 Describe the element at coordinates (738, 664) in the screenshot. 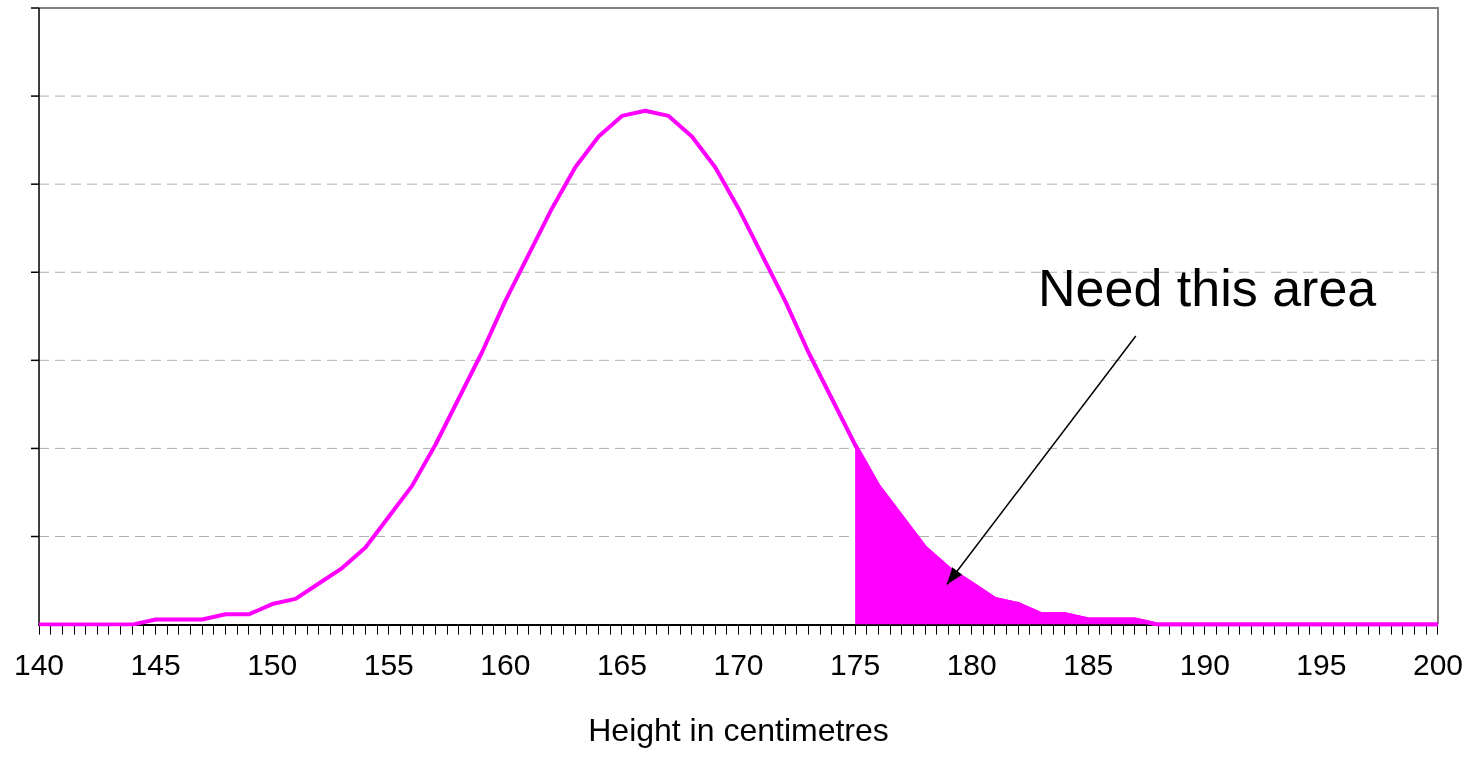

I see `x-tick-label: 170` at that location.